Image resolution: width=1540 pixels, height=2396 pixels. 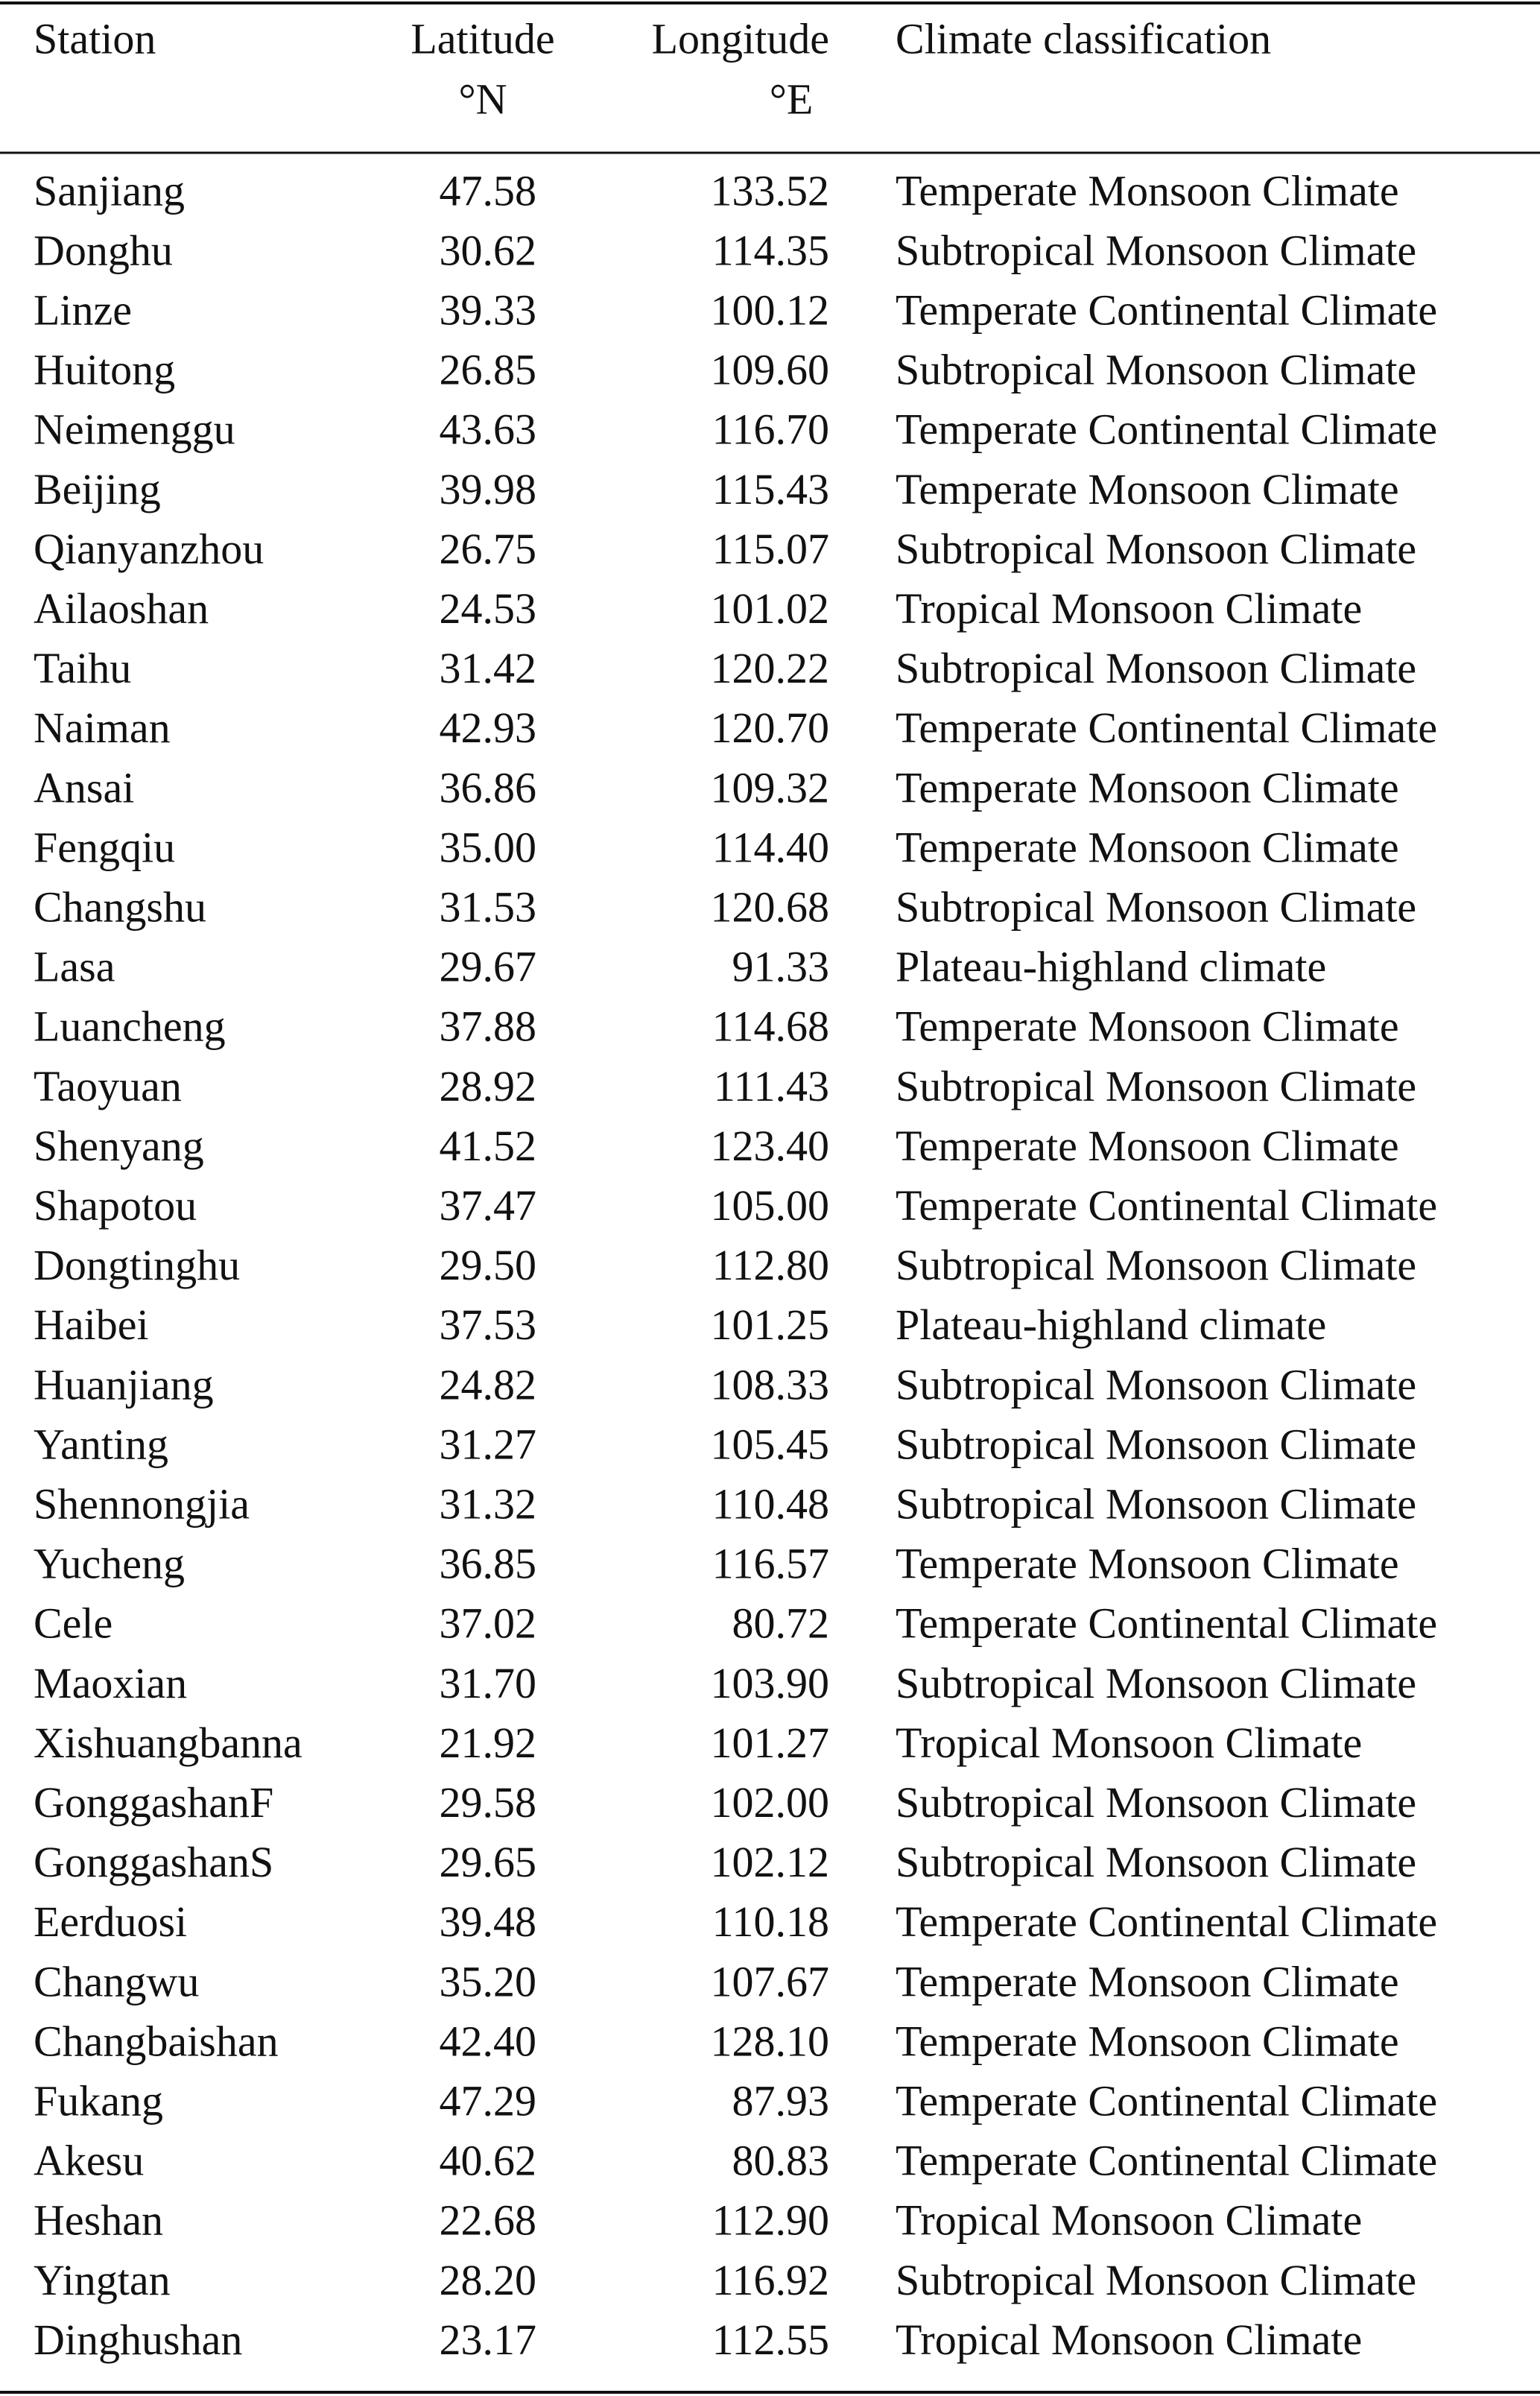 I want to click on station-cell: Haibei, so click(x=91, y=1324).